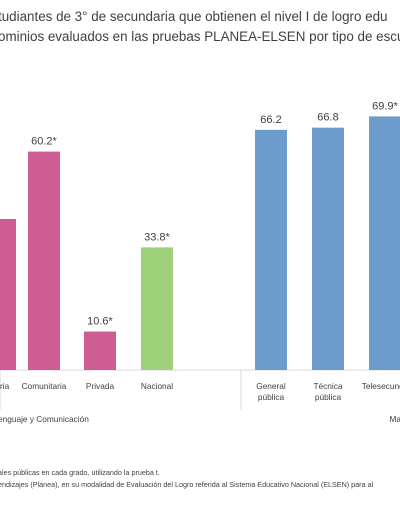 The height and width of the screenshot is (516, 400). I want to click on category-label: daria, so click(5, 386).